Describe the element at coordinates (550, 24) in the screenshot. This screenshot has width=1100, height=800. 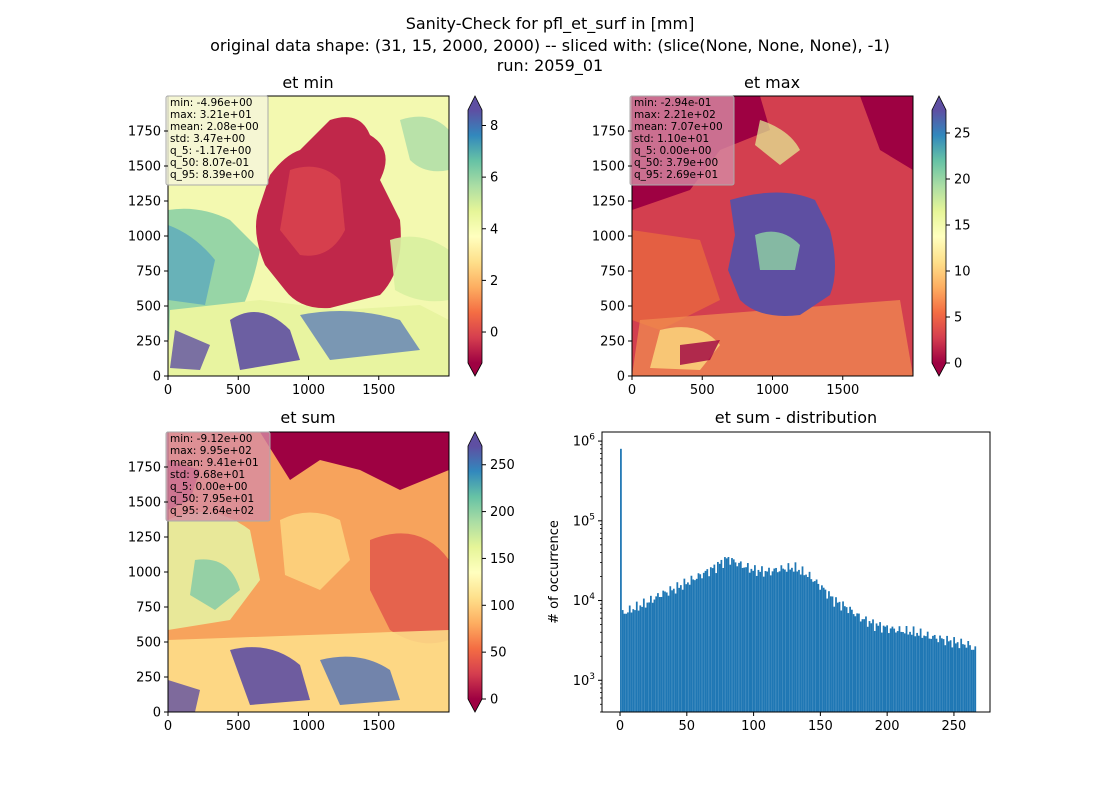
I see `figure-title-line-1: Sanity-Check for pfl_et_surf in [mm]` at that location.